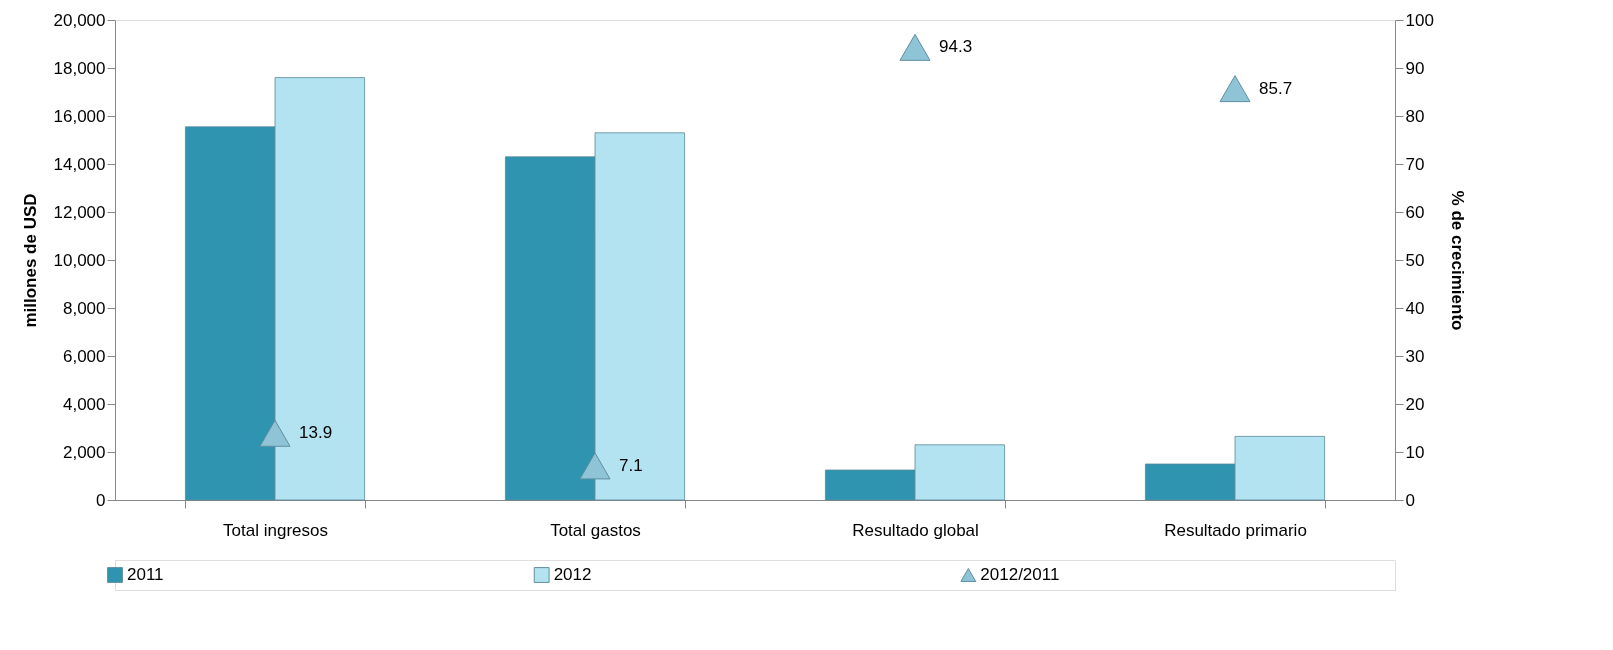  Describe the element at coordinates (79, 20) in the screenshot. I see `y-tick-label: 20,000` at that location.